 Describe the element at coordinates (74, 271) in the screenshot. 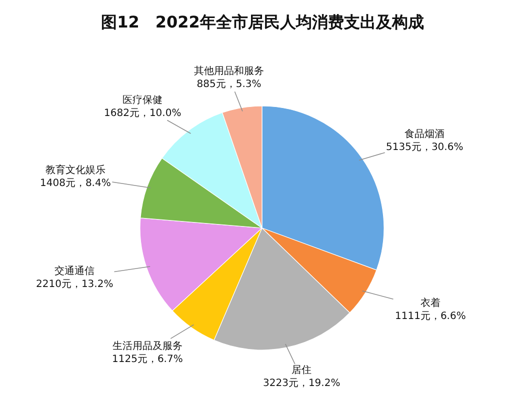

I see `slice-label: 交通通信` at that location.